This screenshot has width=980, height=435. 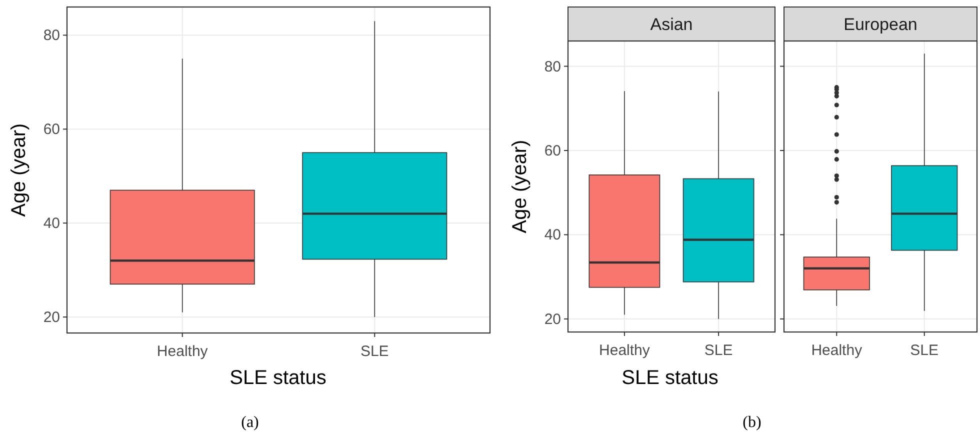 What do you see at coordinates (671, 24) in the screenshot?
I see `chart-title: Asian` at bounding box center [671, 24].